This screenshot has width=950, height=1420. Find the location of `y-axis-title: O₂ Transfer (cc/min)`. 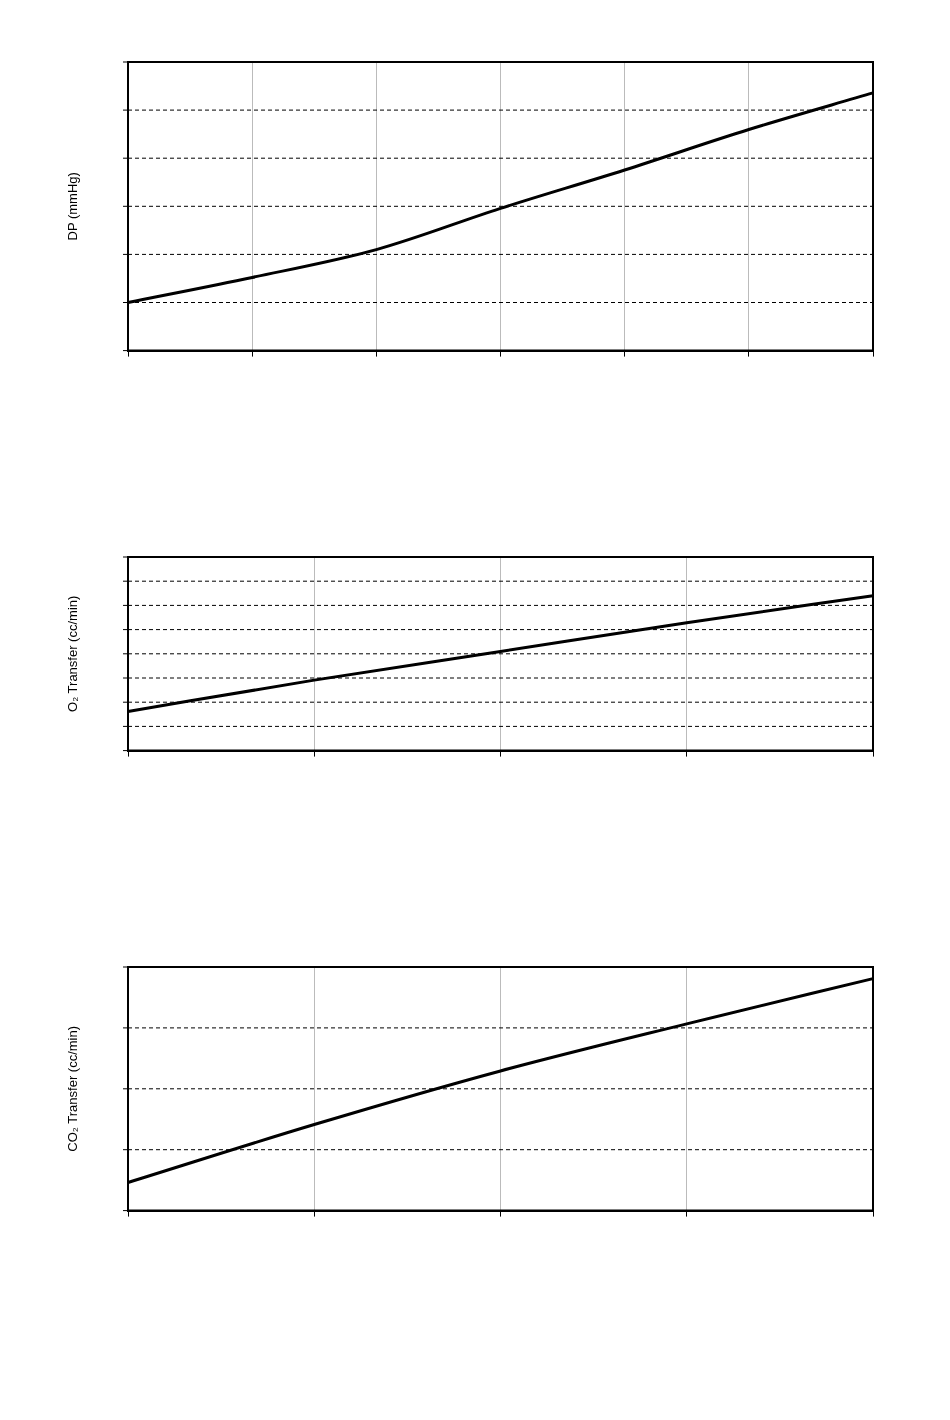

y-axis-title: O₂ Transfer (cc/min) is located at coordinates (72, 653).